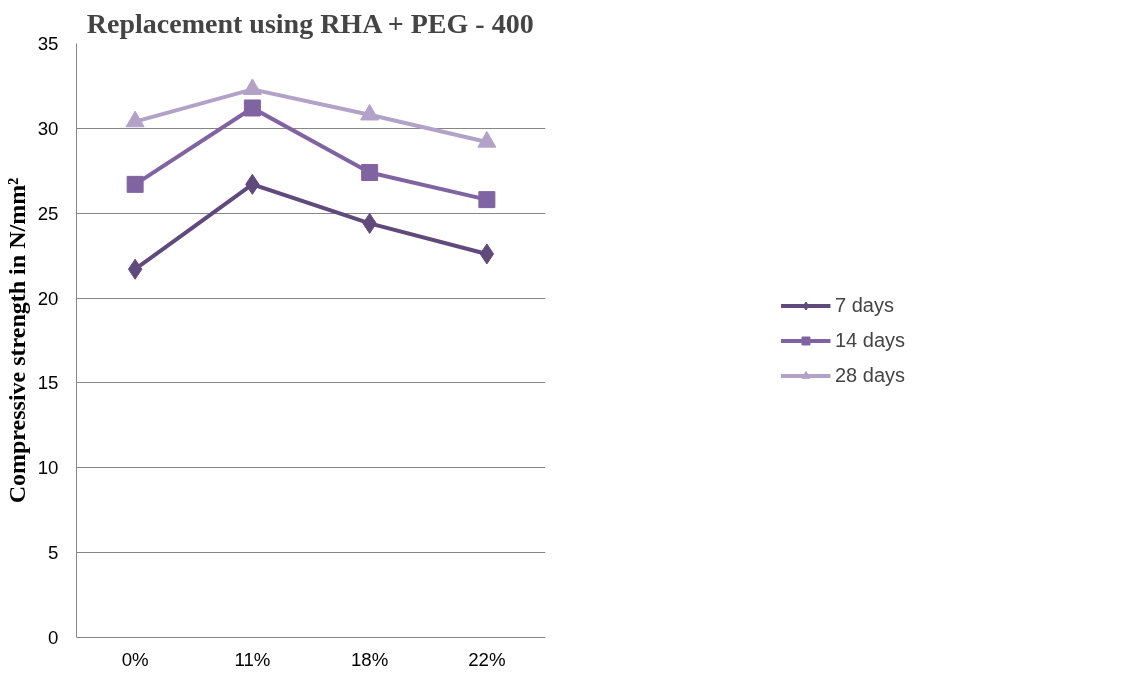 The image size is (1148, 679). What do you see at coordinates (48, 43) in the screenshot?
I see `y-tick-label: 35` at bounding box center [48, 43].